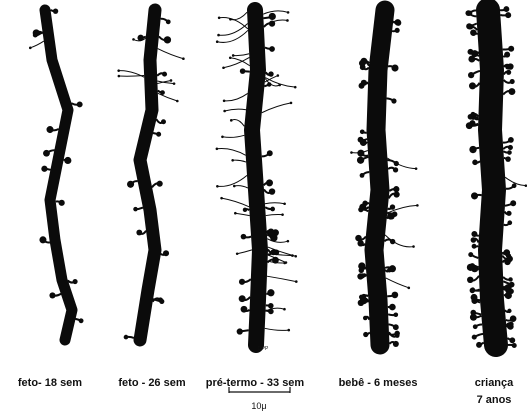 The width and height of the screenshot is (527, 412). What do you see at coordinates (255, 383) in the screenshot?
I see `panel-label: pré-termo - 33 sem` at bounding box center [255, 383].